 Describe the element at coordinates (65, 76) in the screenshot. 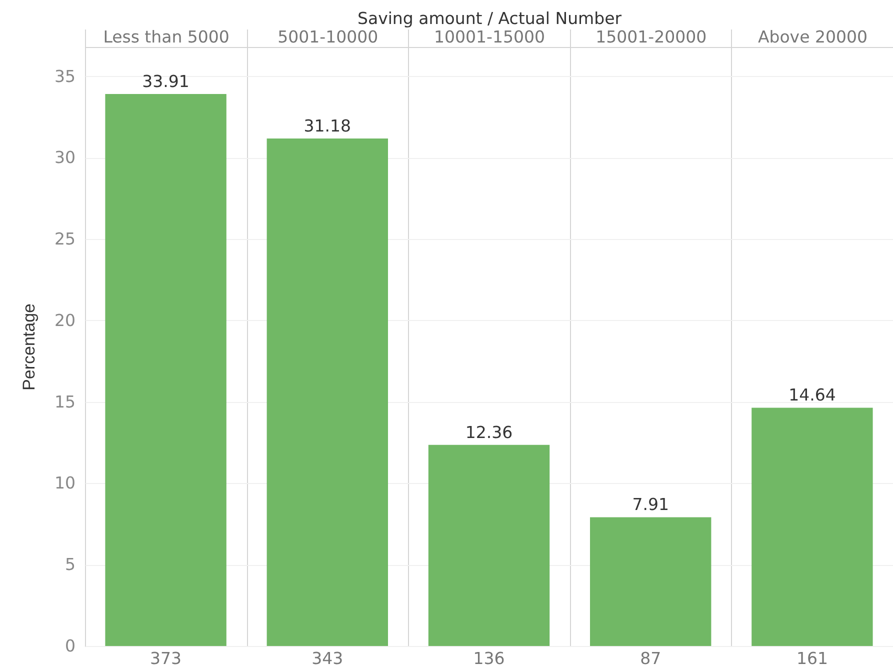

I see `y-tick-label: 35` at that location.